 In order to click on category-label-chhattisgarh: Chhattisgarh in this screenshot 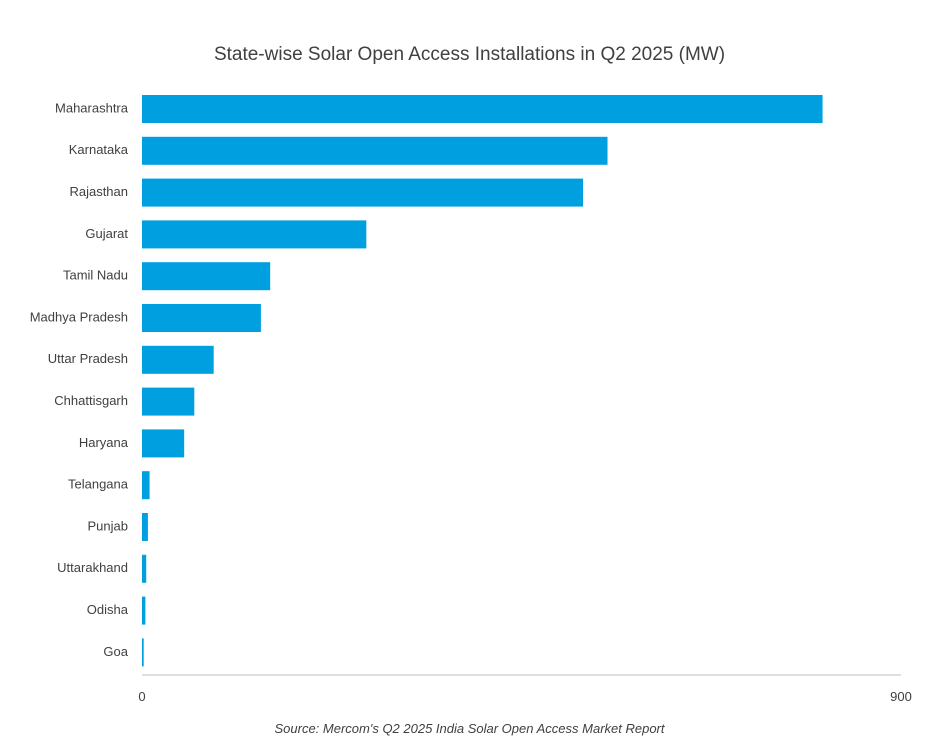, I will do `click(91, 400)`.